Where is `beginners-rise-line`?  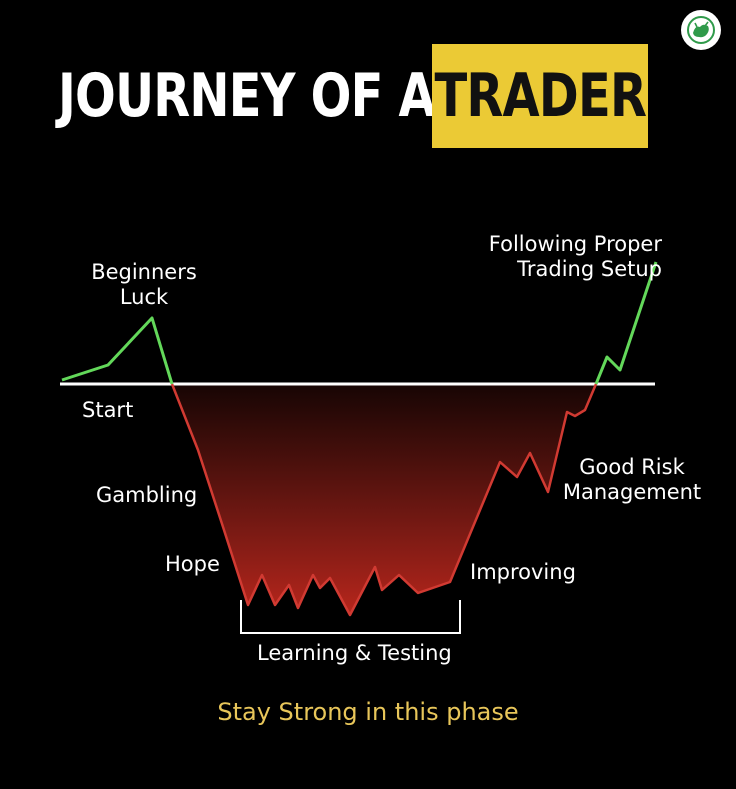 beginners-rise-line is located at coordinates (117, 350).